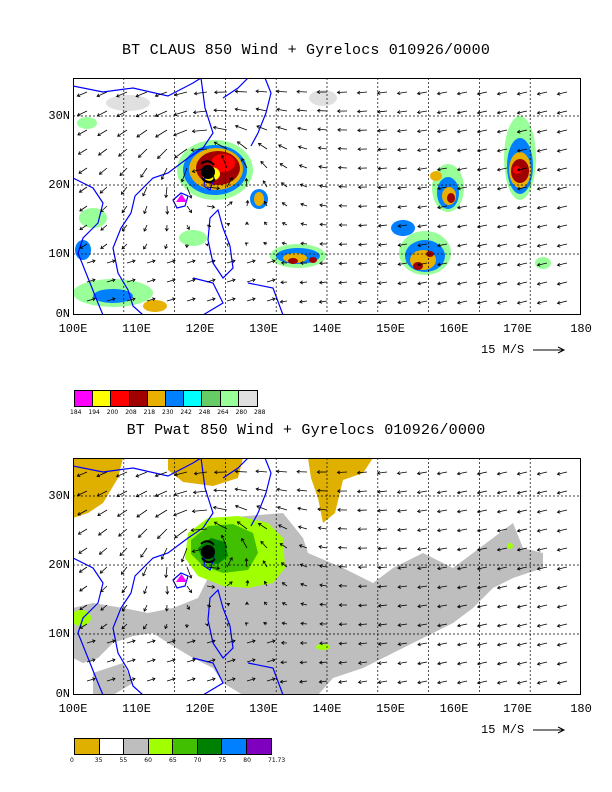  Describe the element at coordinates (503, 350) in the screenshot. I see `panel1-vector-scale-label: 15 M/S` at that location.